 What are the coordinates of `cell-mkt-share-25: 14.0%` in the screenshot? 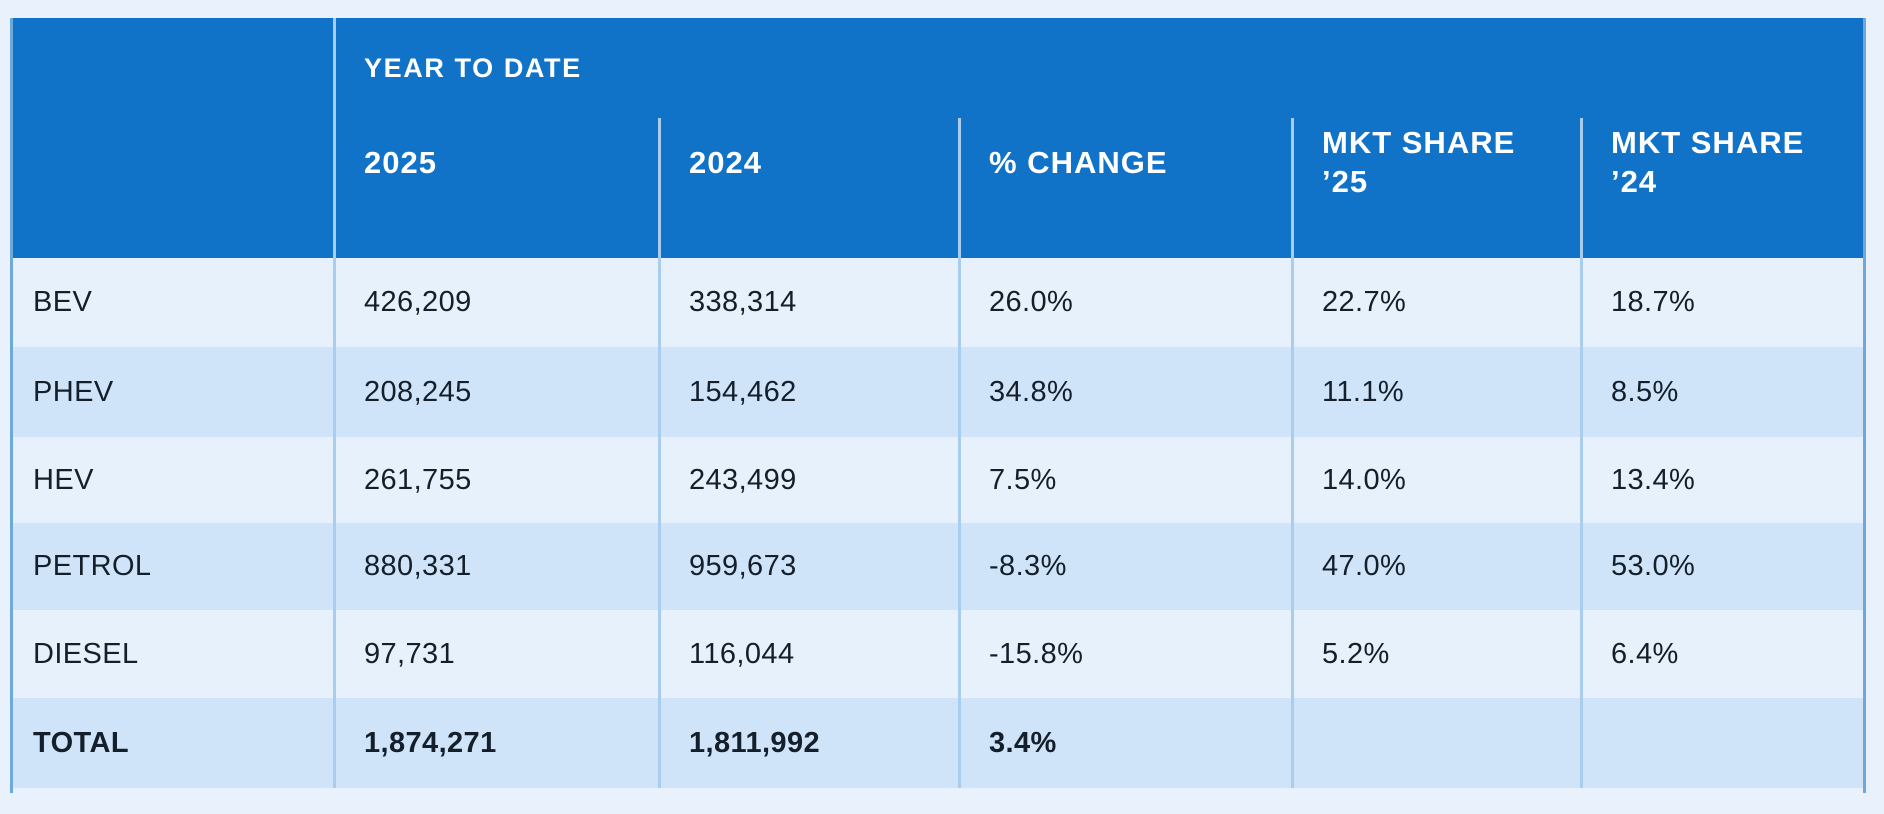 It's located at (1435, 480).